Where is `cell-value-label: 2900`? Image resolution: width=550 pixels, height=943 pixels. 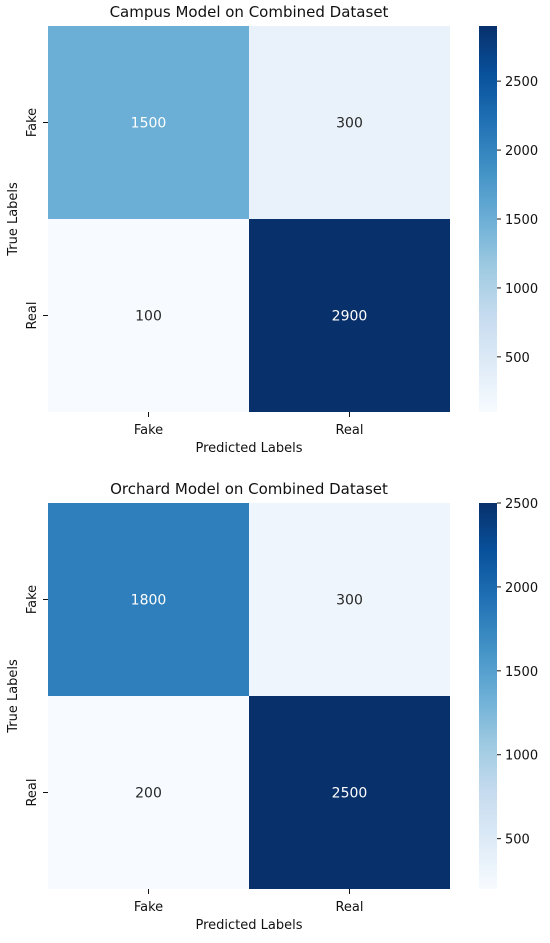 cell-value-label: 2900 is located at coordinates (350, 317).